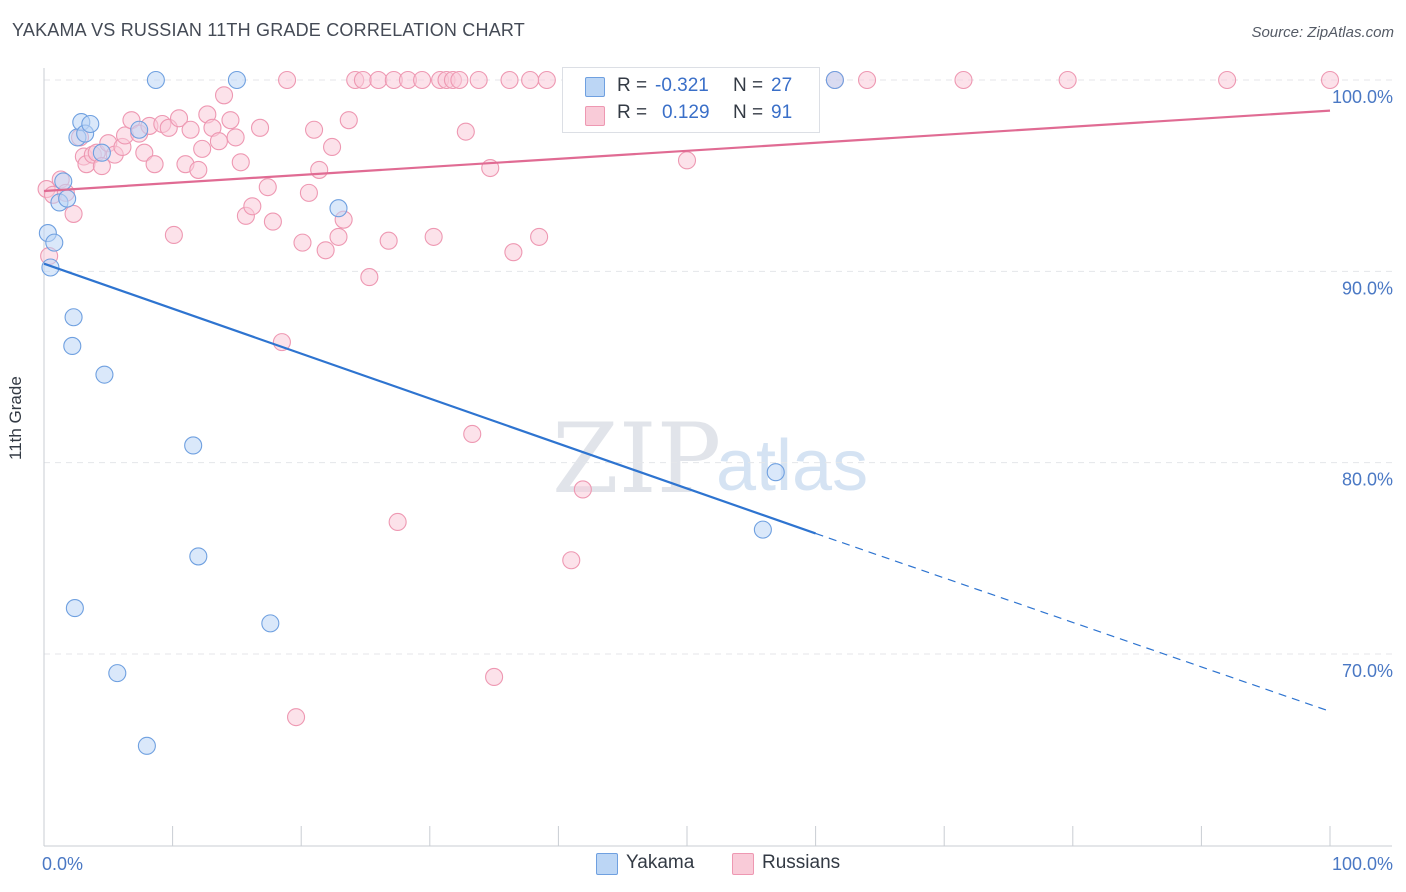  Describe the element at coordinates (1367, 288) in the screenshot. I see `y-tick-label: 90.0%` at that location.